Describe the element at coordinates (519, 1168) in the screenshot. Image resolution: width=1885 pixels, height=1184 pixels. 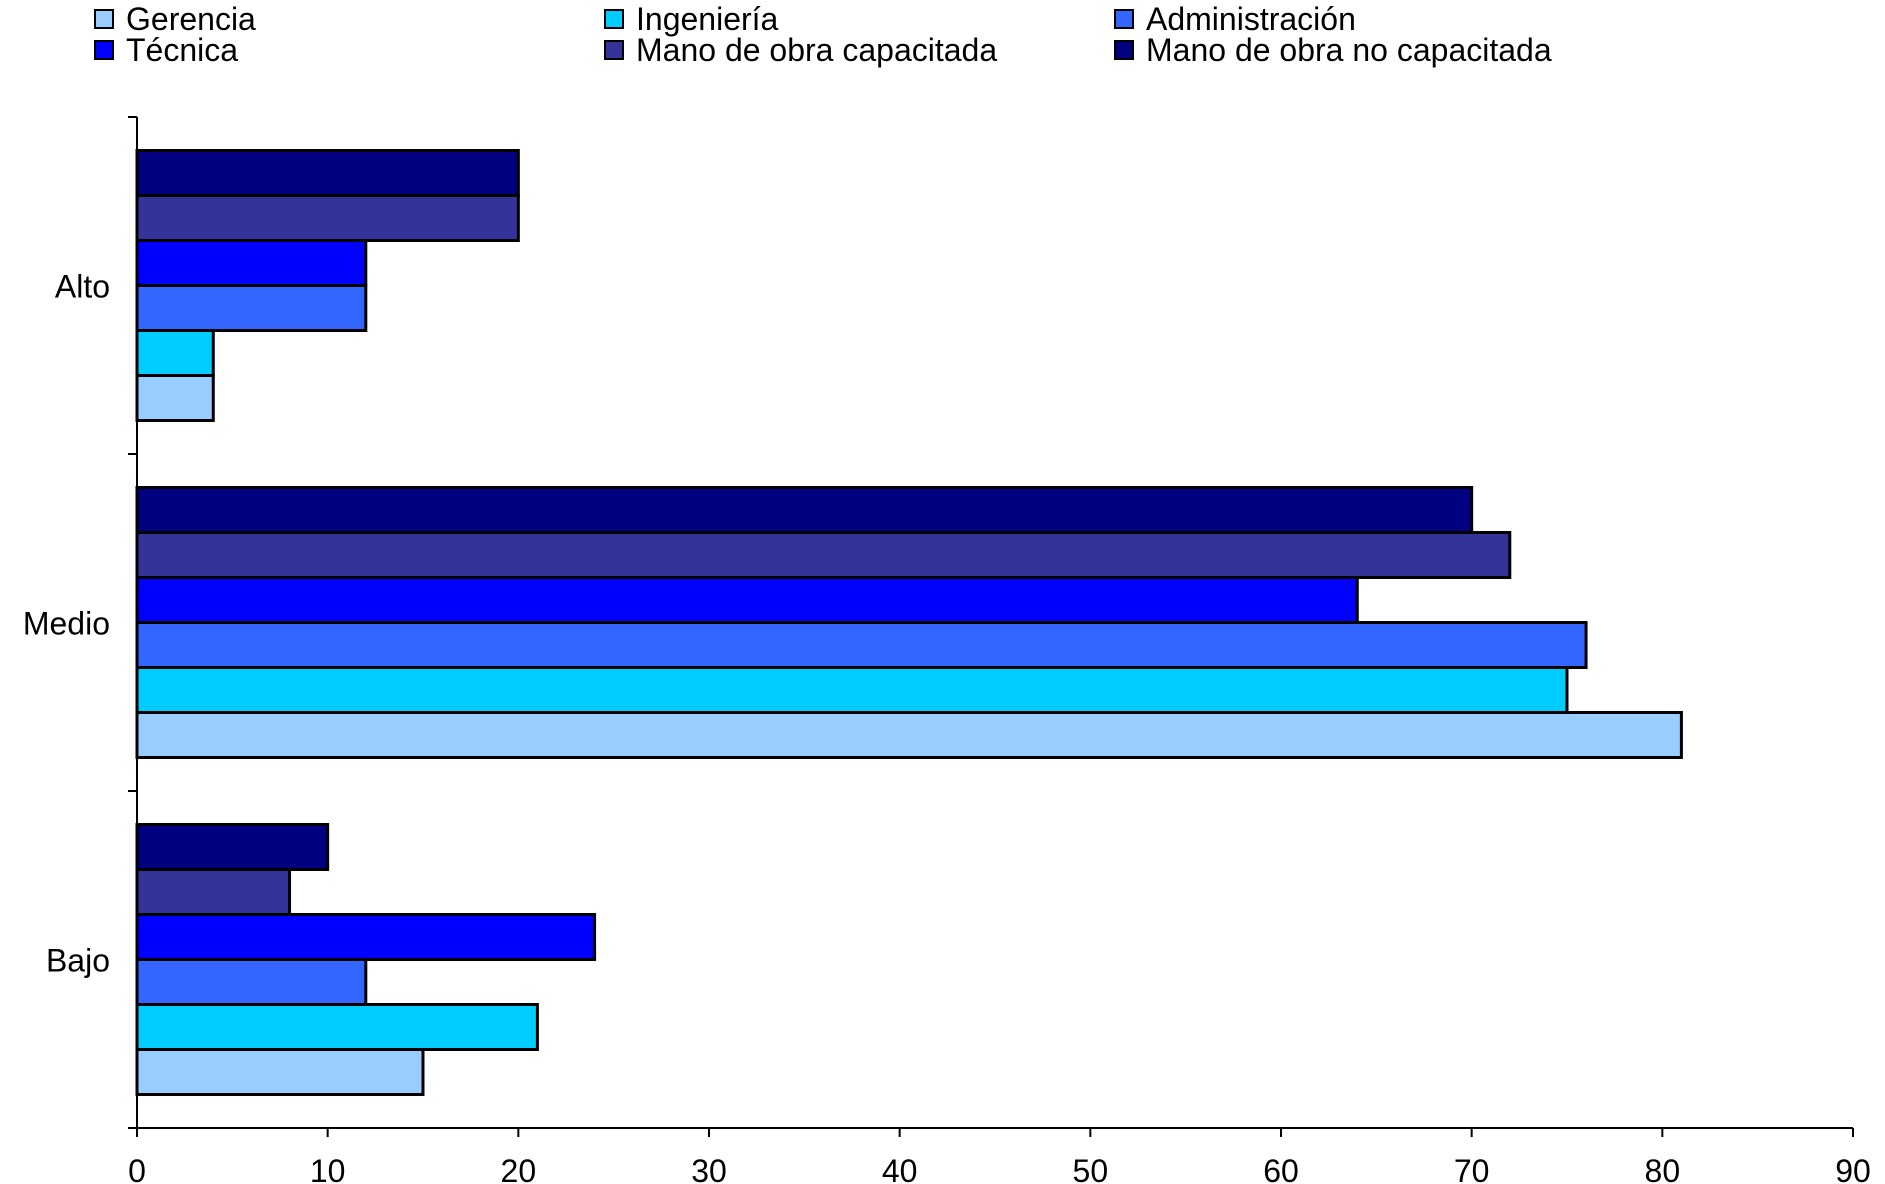
I see `x-tick-label-20: 20` at that location.